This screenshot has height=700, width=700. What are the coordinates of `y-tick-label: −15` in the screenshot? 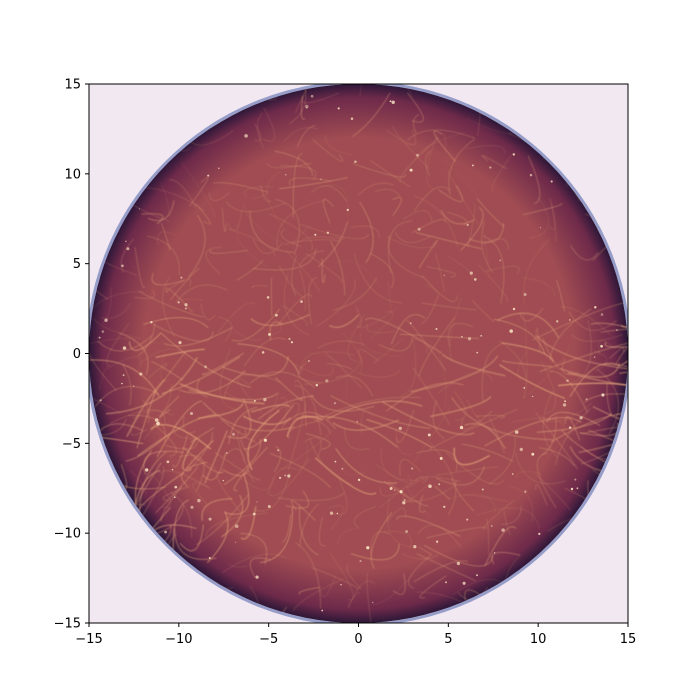 It's located at (67, 624).